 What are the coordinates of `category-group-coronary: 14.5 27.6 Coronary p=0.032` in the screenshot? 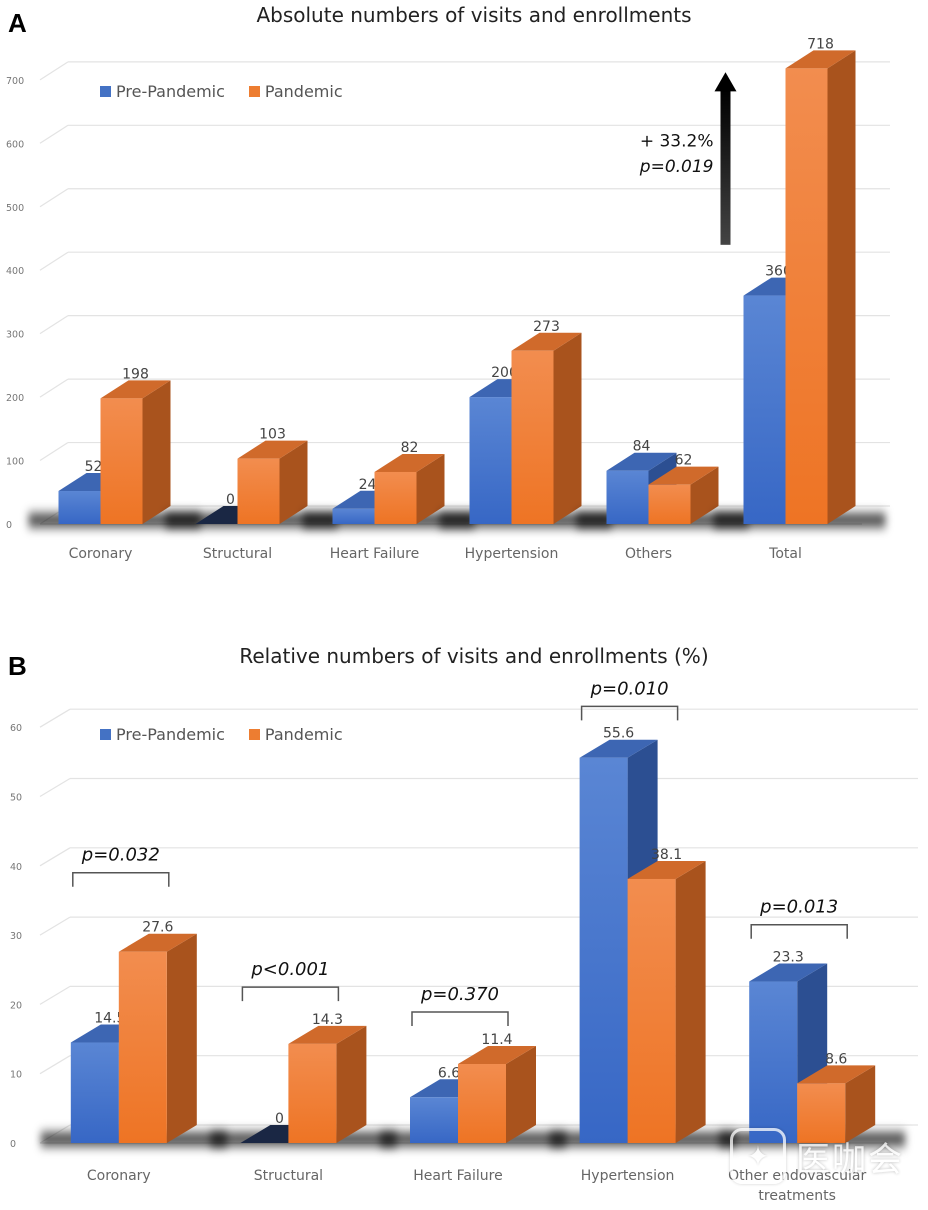 It's located at (133, 1014).